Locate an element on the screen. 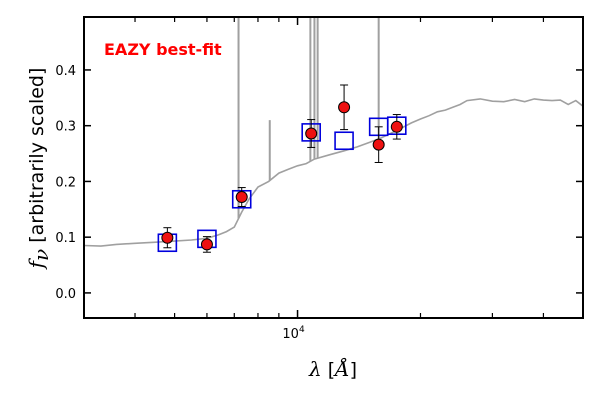  annotation-label: EAZY best-fit is located at coordinates (163, 49).